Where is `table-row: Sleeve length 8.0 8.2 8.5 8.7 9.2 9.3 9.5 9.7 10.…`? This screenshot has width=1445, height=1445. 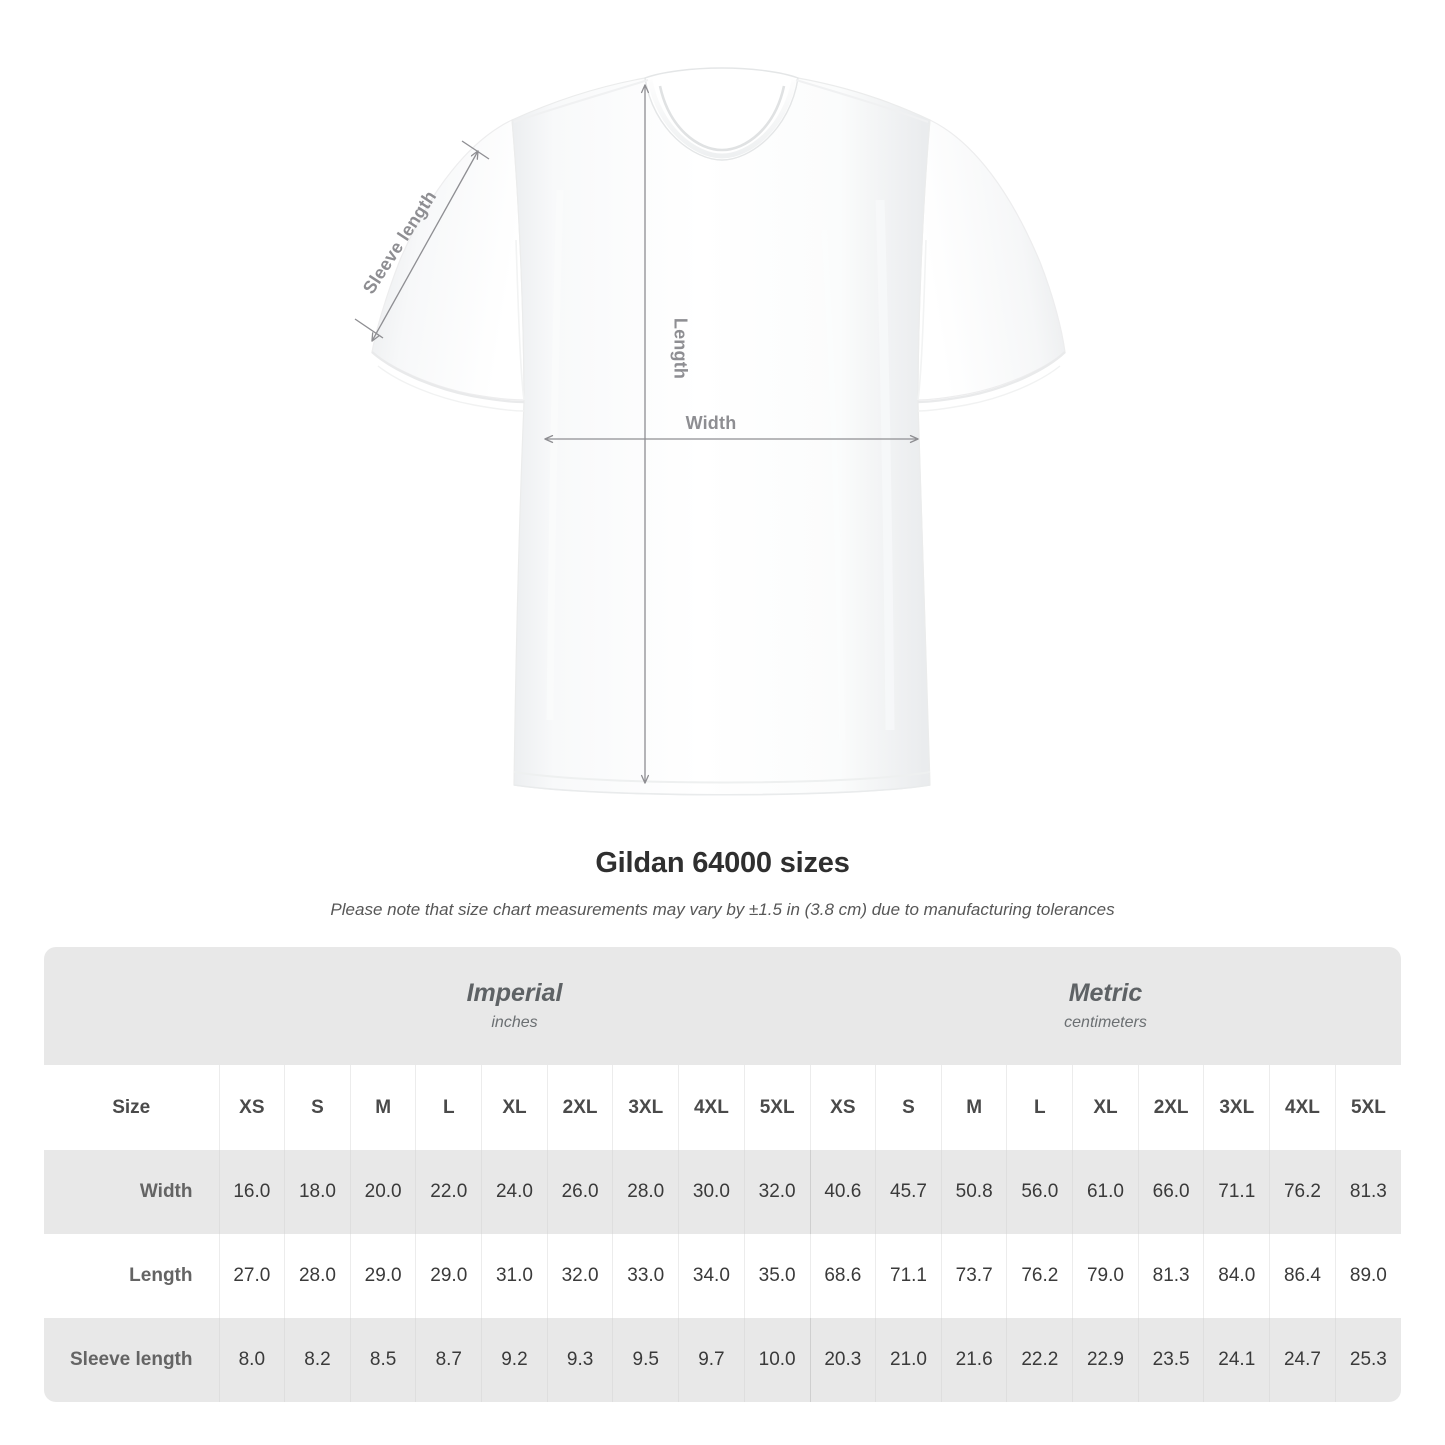 table-row: Sleeve length 8.0 8.2 8.5 8.7 9.2 9.3 9.5 9.7 10.… is located at coordinates (722, 1360).